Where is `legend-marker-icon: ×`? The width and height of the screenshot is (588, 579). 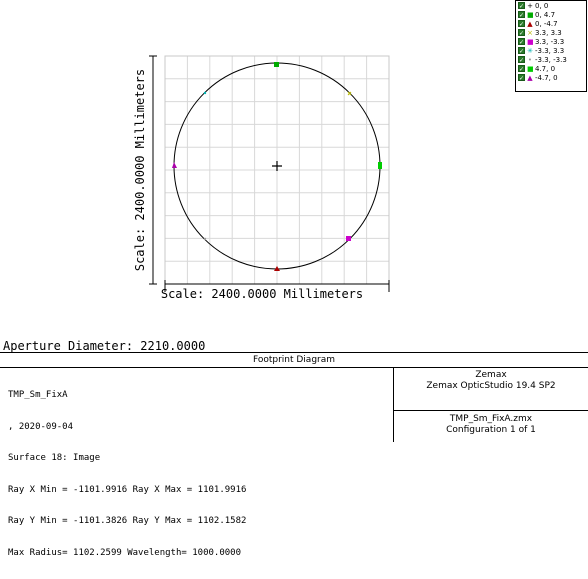
legend-marker-icon: × is located at coordinates (530, 32).